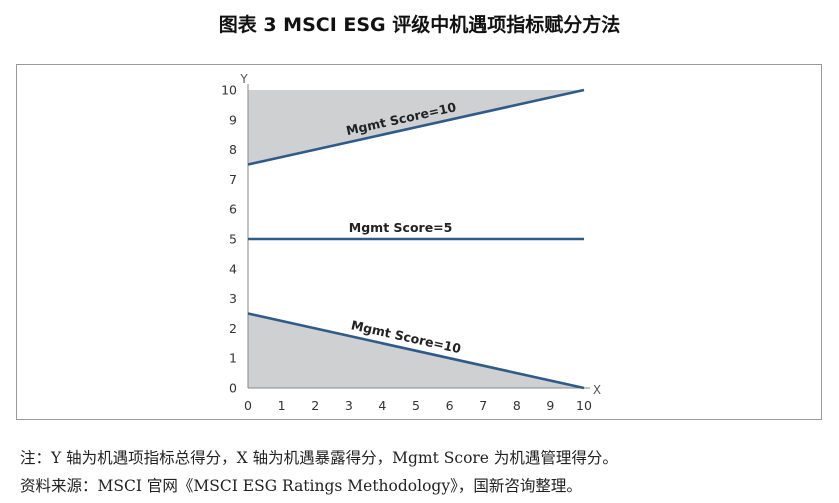 This screenshot has width=839, height=503. What do you see at coordinates (584, 405) in the screenshot?
I see `x-tick-label: 10` at bounding box center [584, 405].